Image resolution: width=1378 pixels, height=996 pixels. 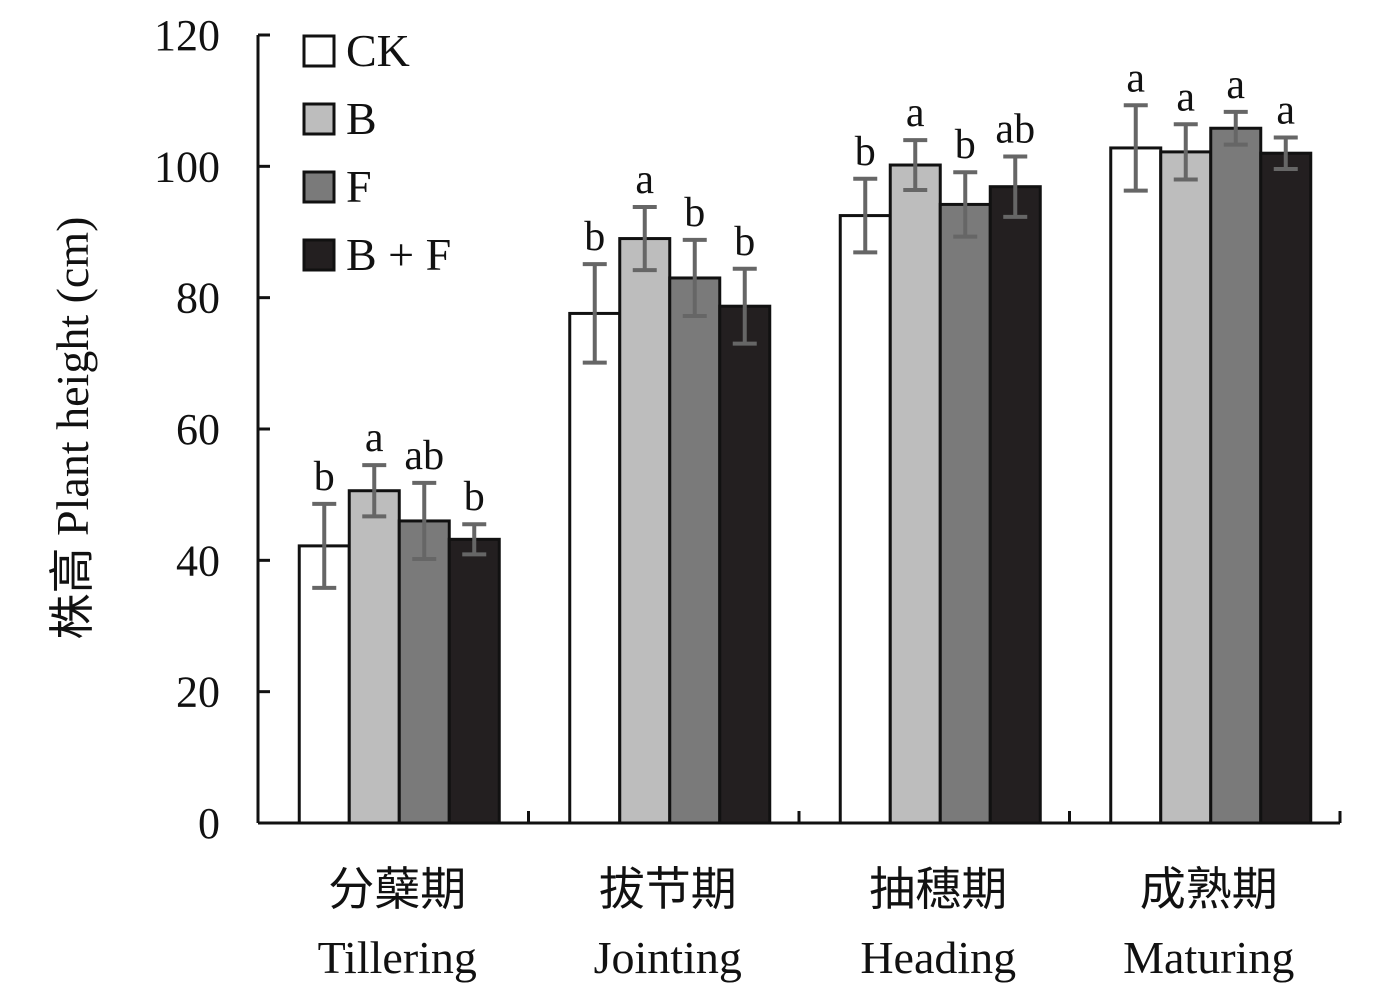 I want to click on legend-label: F, so click(x=359, y=186).